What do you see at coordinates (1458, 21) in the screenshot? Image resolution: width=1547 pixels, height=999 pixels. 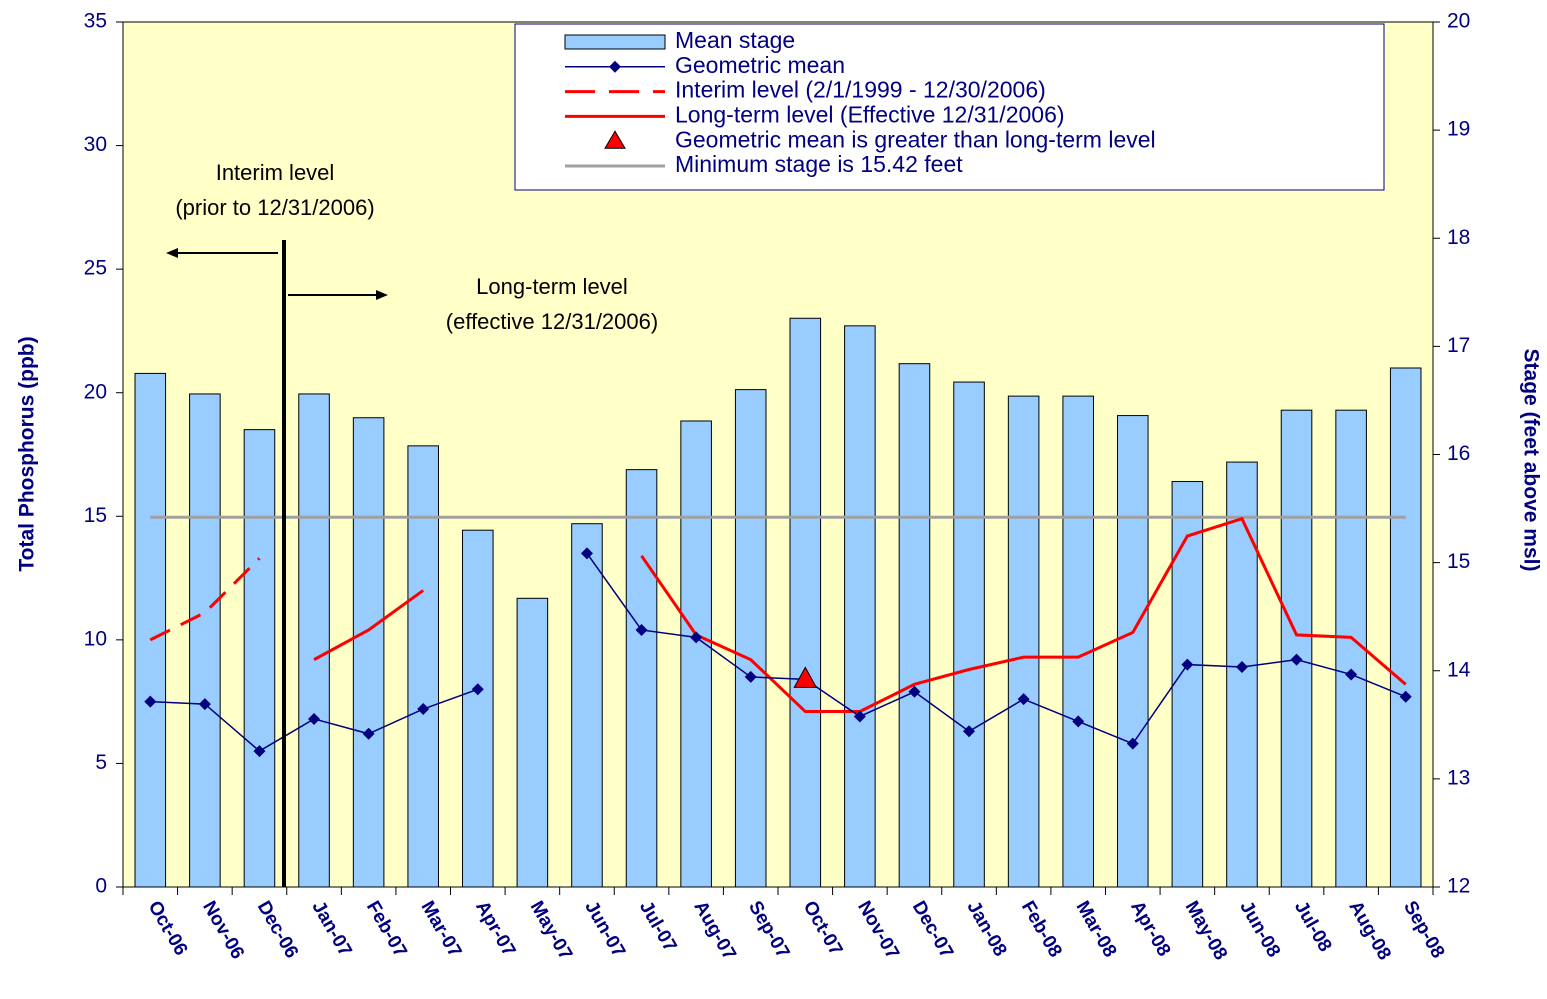 I see `y2-tick-label: 20` at bounding box center [1458, 21].